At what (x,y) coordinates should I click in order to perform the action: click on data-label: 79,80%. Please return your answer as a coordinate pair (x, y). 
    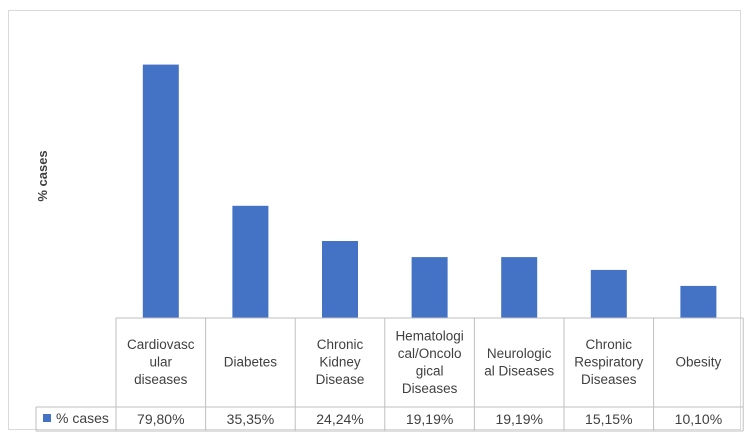
    Looking at the image, I should click on (160, 419).